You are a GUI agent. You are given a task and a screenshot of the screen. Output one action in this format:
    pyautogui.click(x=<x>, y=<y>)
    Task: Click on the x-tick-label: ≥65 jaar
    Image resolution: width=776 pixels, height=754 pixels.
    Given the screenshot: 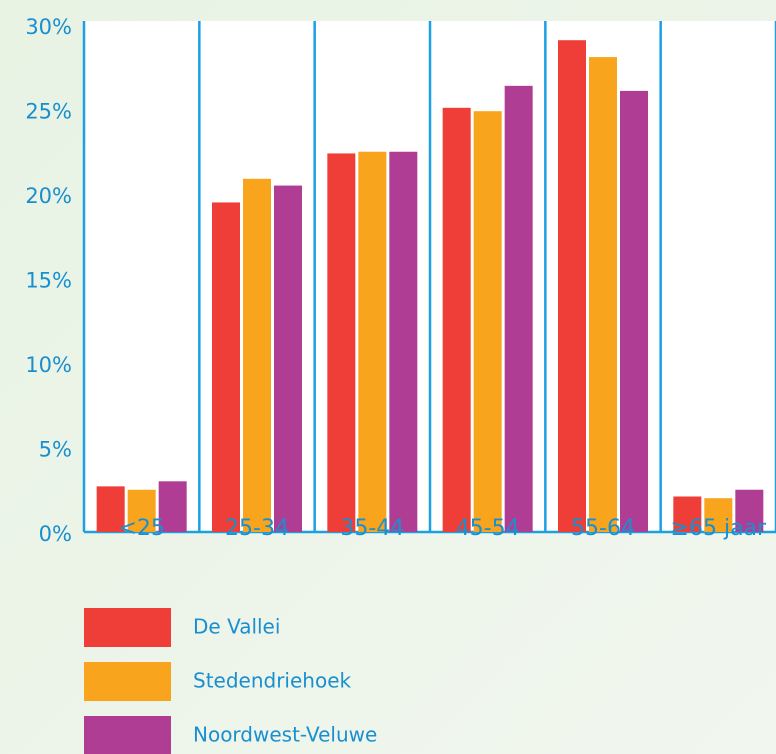 What is the action you would take?
    pyautogui.click(x=719, y=528)
    